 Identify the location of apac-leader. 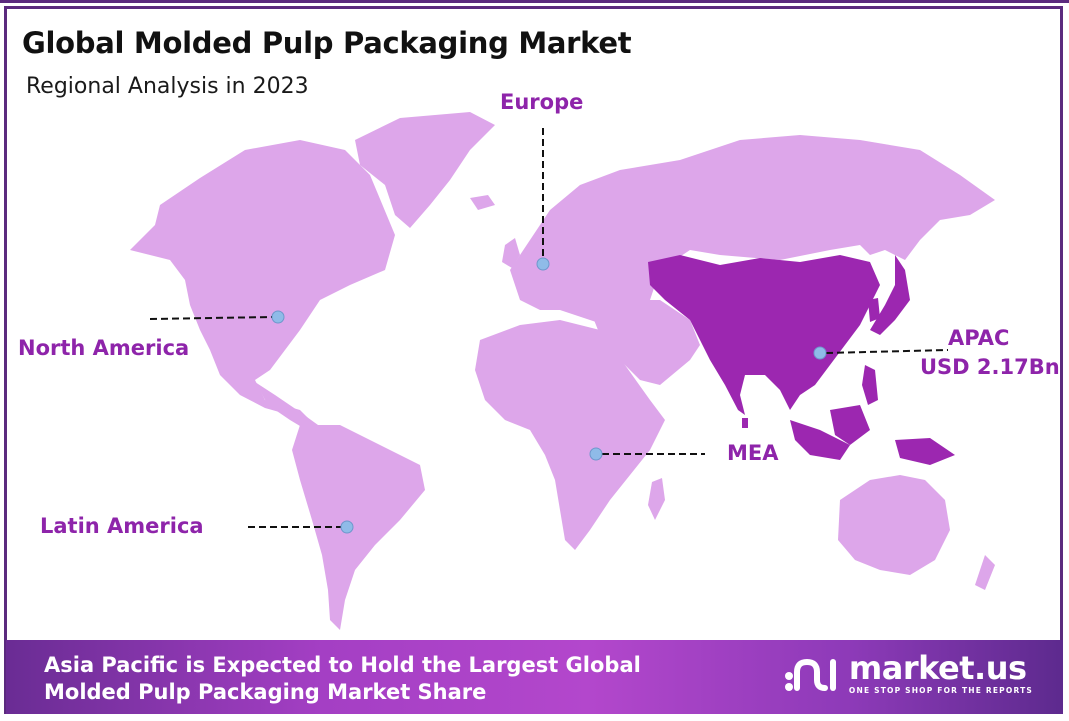
(887, 351).